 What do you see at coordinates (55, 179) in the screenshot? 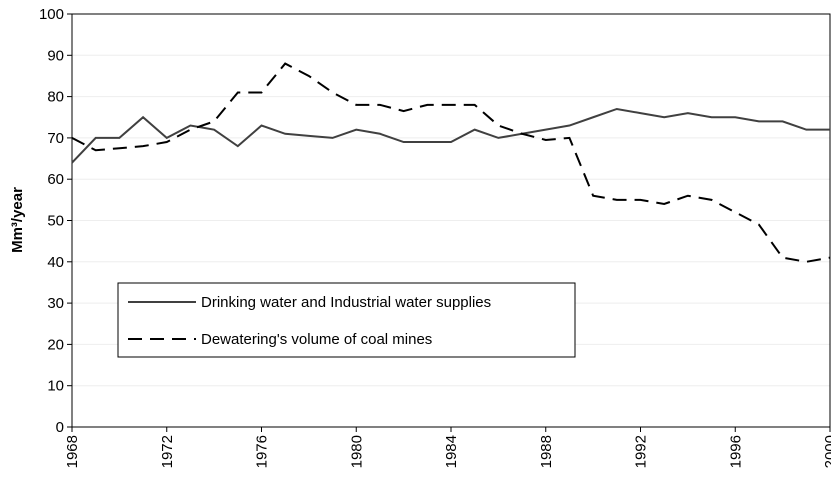
I see `y-tick-label: 60` at bounding box center [55, 179].